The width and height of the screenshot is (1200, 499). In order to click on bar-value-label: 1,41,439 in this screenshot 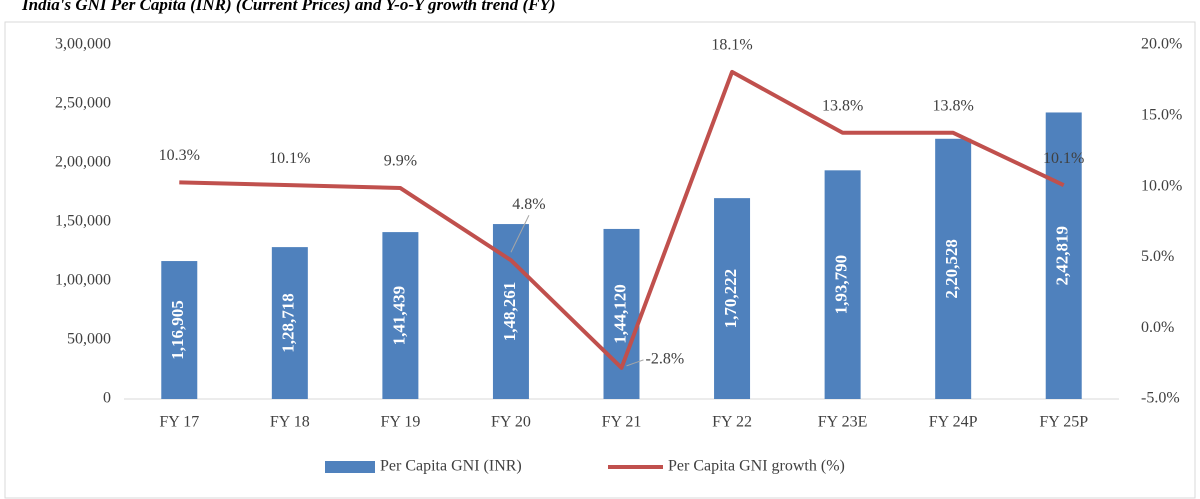, I will do `click(398, 316)`.